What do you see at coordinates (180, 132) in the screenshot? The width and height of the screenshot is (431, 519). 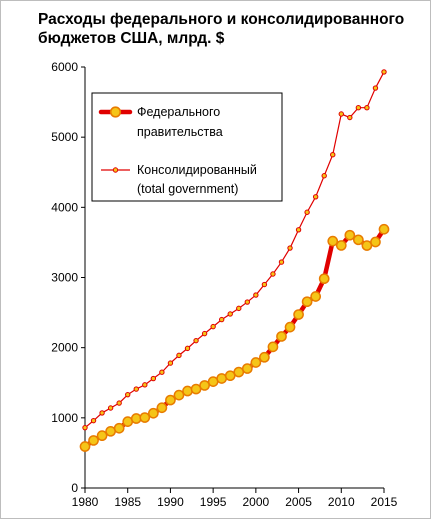 I see `legend-label-federal-line2: правительства` at bounding box center [180, 132].